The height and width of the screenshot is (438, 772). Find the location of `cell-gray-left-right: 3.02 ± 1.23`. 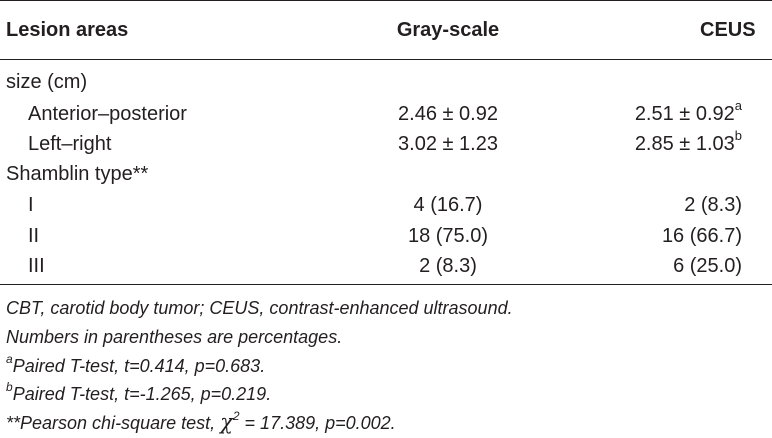

cell-gray-left-right: 3.02 ± 1.23 is located at coordinates (448, 144).